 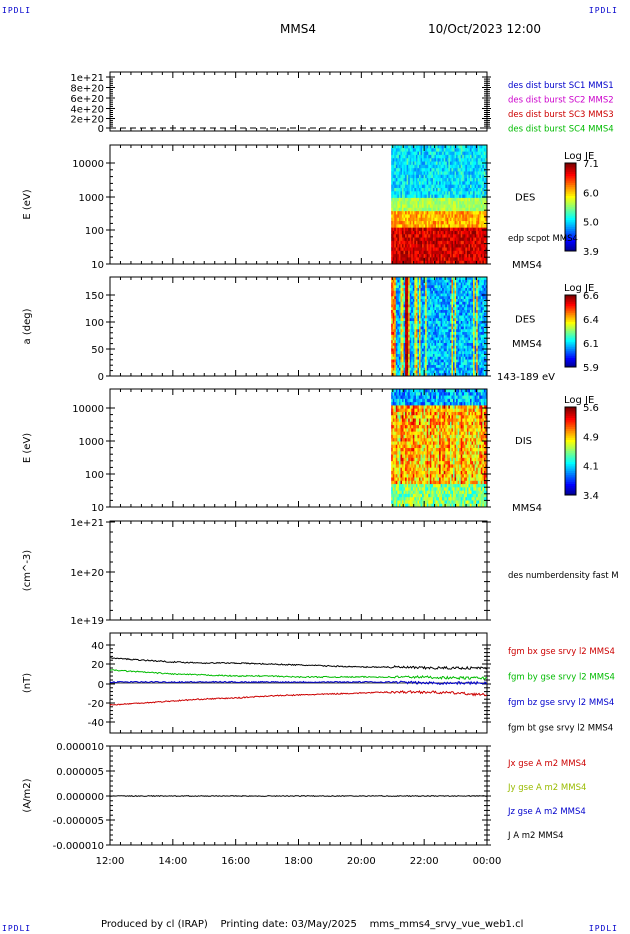 What do you see at coordinates (591, 437) in the screenshot?
I see `colorbar-tick-label: 4.9` at bounding box center [591, 437].